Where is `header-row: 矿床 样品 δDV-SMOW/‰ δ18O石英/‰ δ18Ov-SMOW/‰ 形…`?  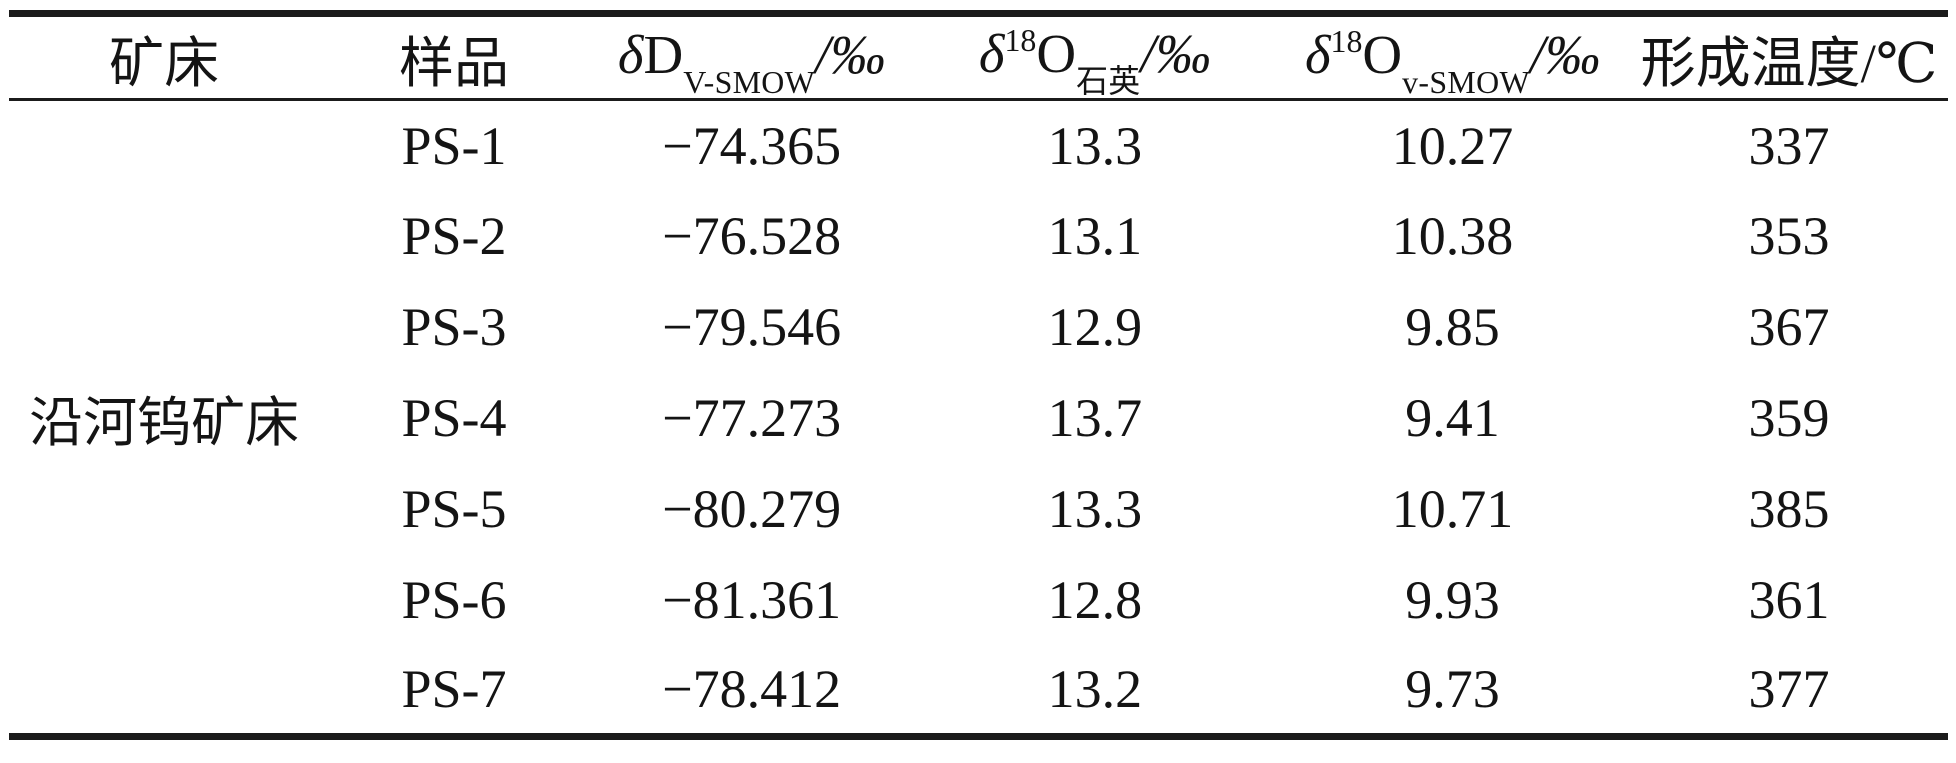
header-row: 矿床 样品 δDV-SMOW/‰ δ18O石英/‰ δ18Ov-SMOW/‰ 形… is located at coordinates (978, 57).